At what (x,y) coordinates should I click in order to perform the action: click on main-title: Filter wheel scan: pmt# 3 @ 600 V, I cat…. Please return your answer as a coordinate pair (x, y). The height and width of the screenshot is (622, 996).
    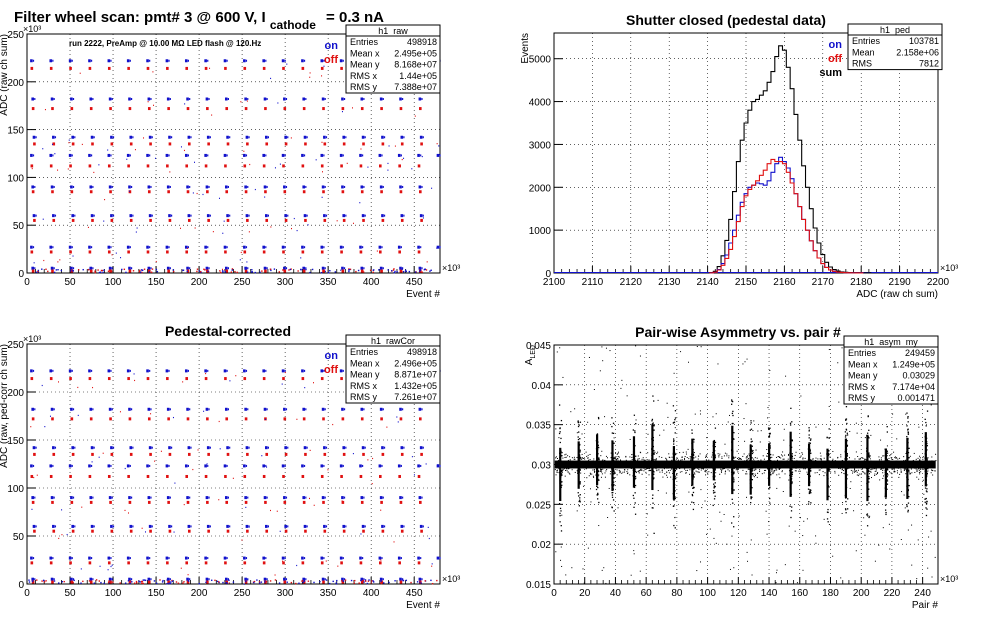
    Looking at the image, I should click on (199, 21).